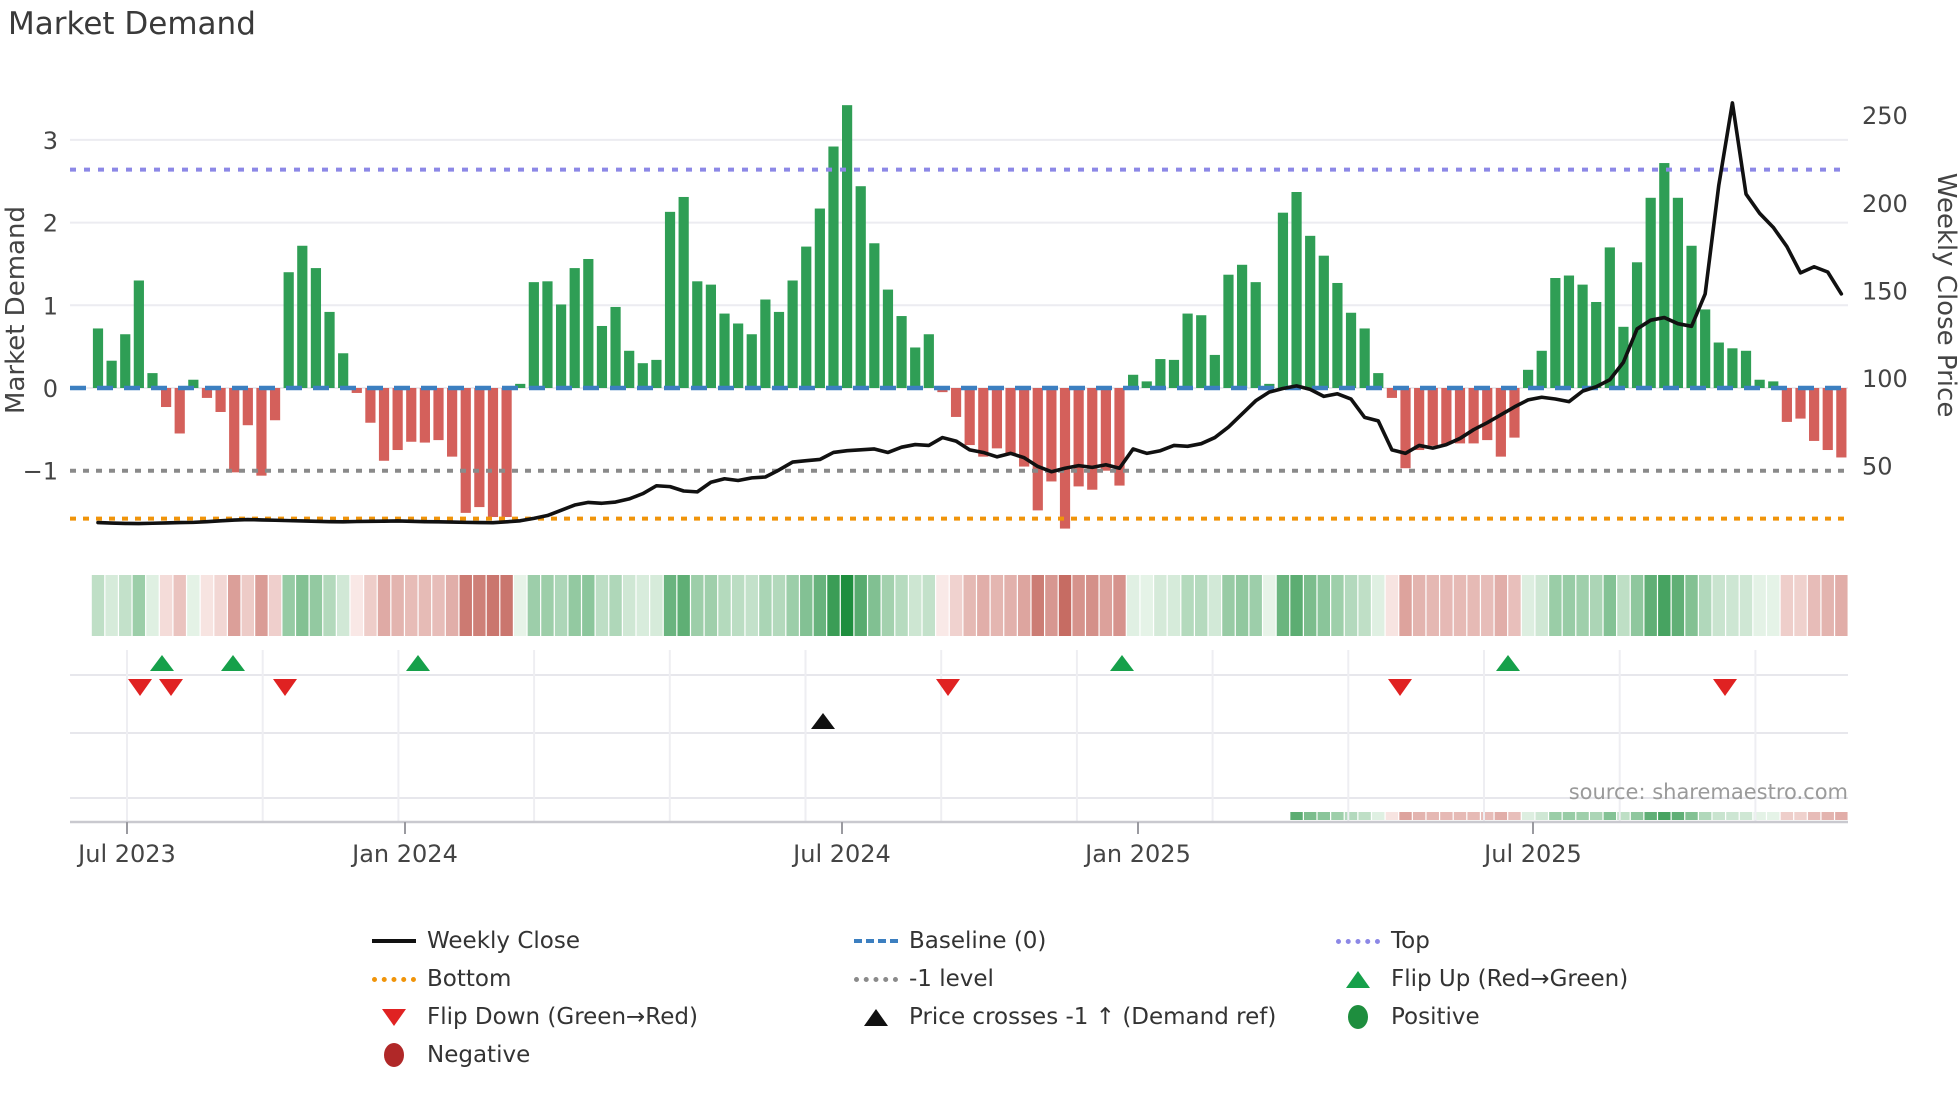 The width and height of the screenshot is (1960, 1102). What do you see at coordinates (441, 979) in the screenshot?
I see `legend-item-bottom: Bottom` at bounding box center [441, 979].